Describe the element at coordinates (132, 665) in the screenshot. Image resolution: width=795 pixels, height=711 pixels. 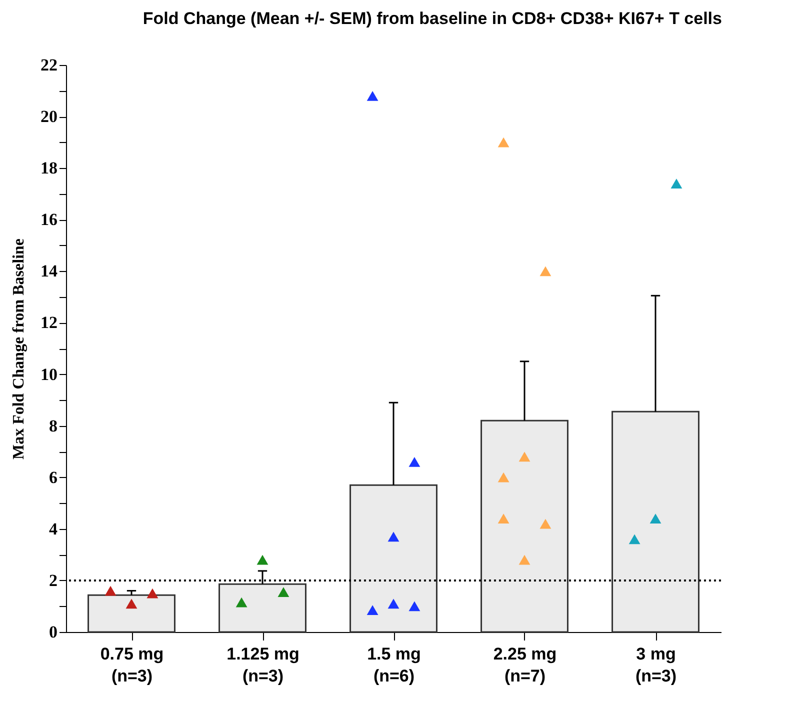
I see `x-tick-label: 0.75 mg (n=3)` at that location.